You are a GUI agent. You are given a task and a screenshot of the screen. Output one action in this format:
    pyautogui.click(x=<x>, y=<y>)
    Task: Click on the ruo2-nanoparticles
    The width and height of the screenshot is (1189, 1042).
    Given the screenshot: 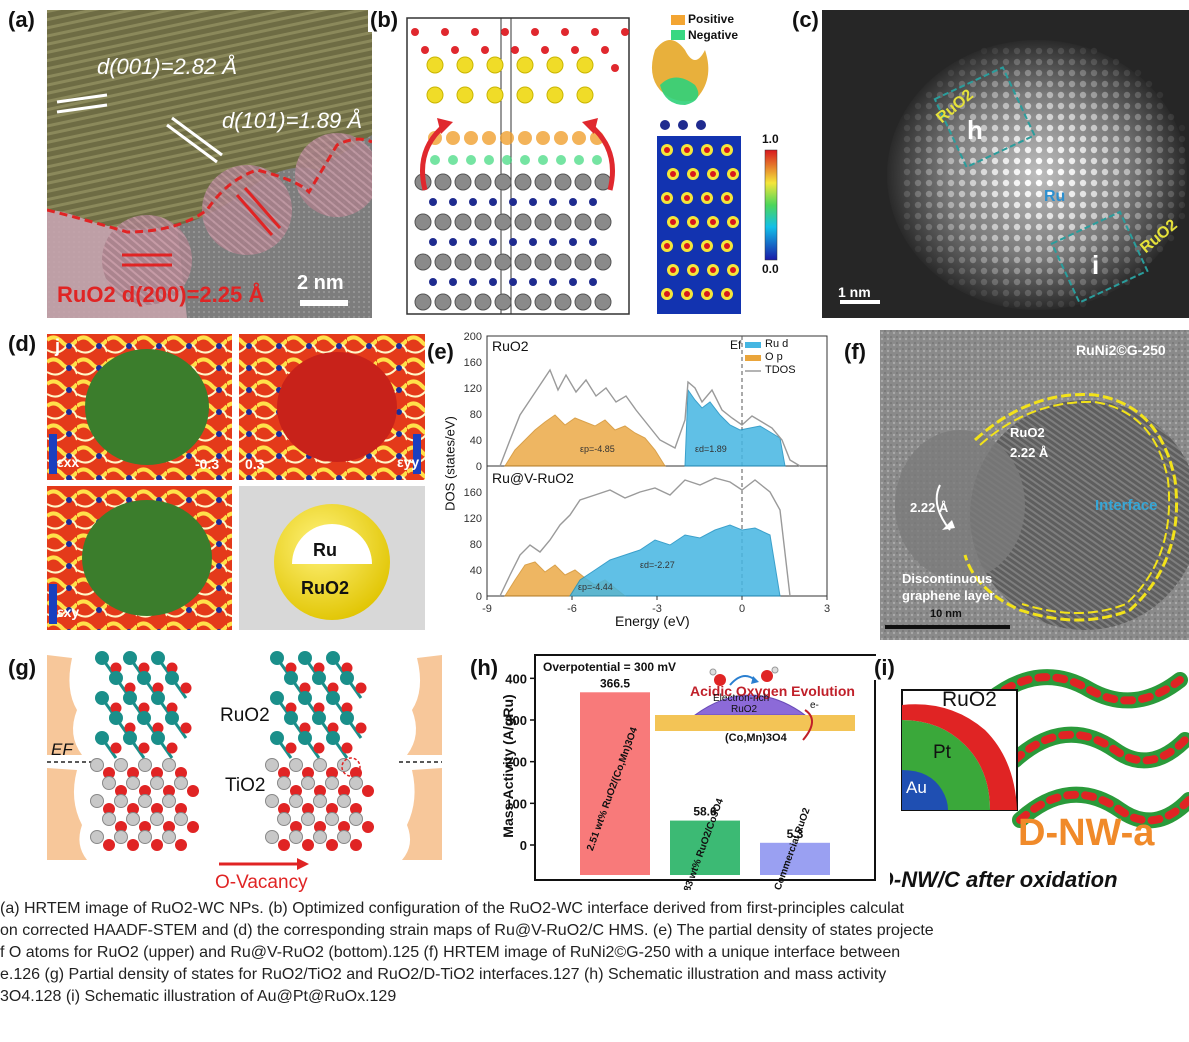 What is the action you would take?
    pyautogui.click(x=1102, y=807)
    